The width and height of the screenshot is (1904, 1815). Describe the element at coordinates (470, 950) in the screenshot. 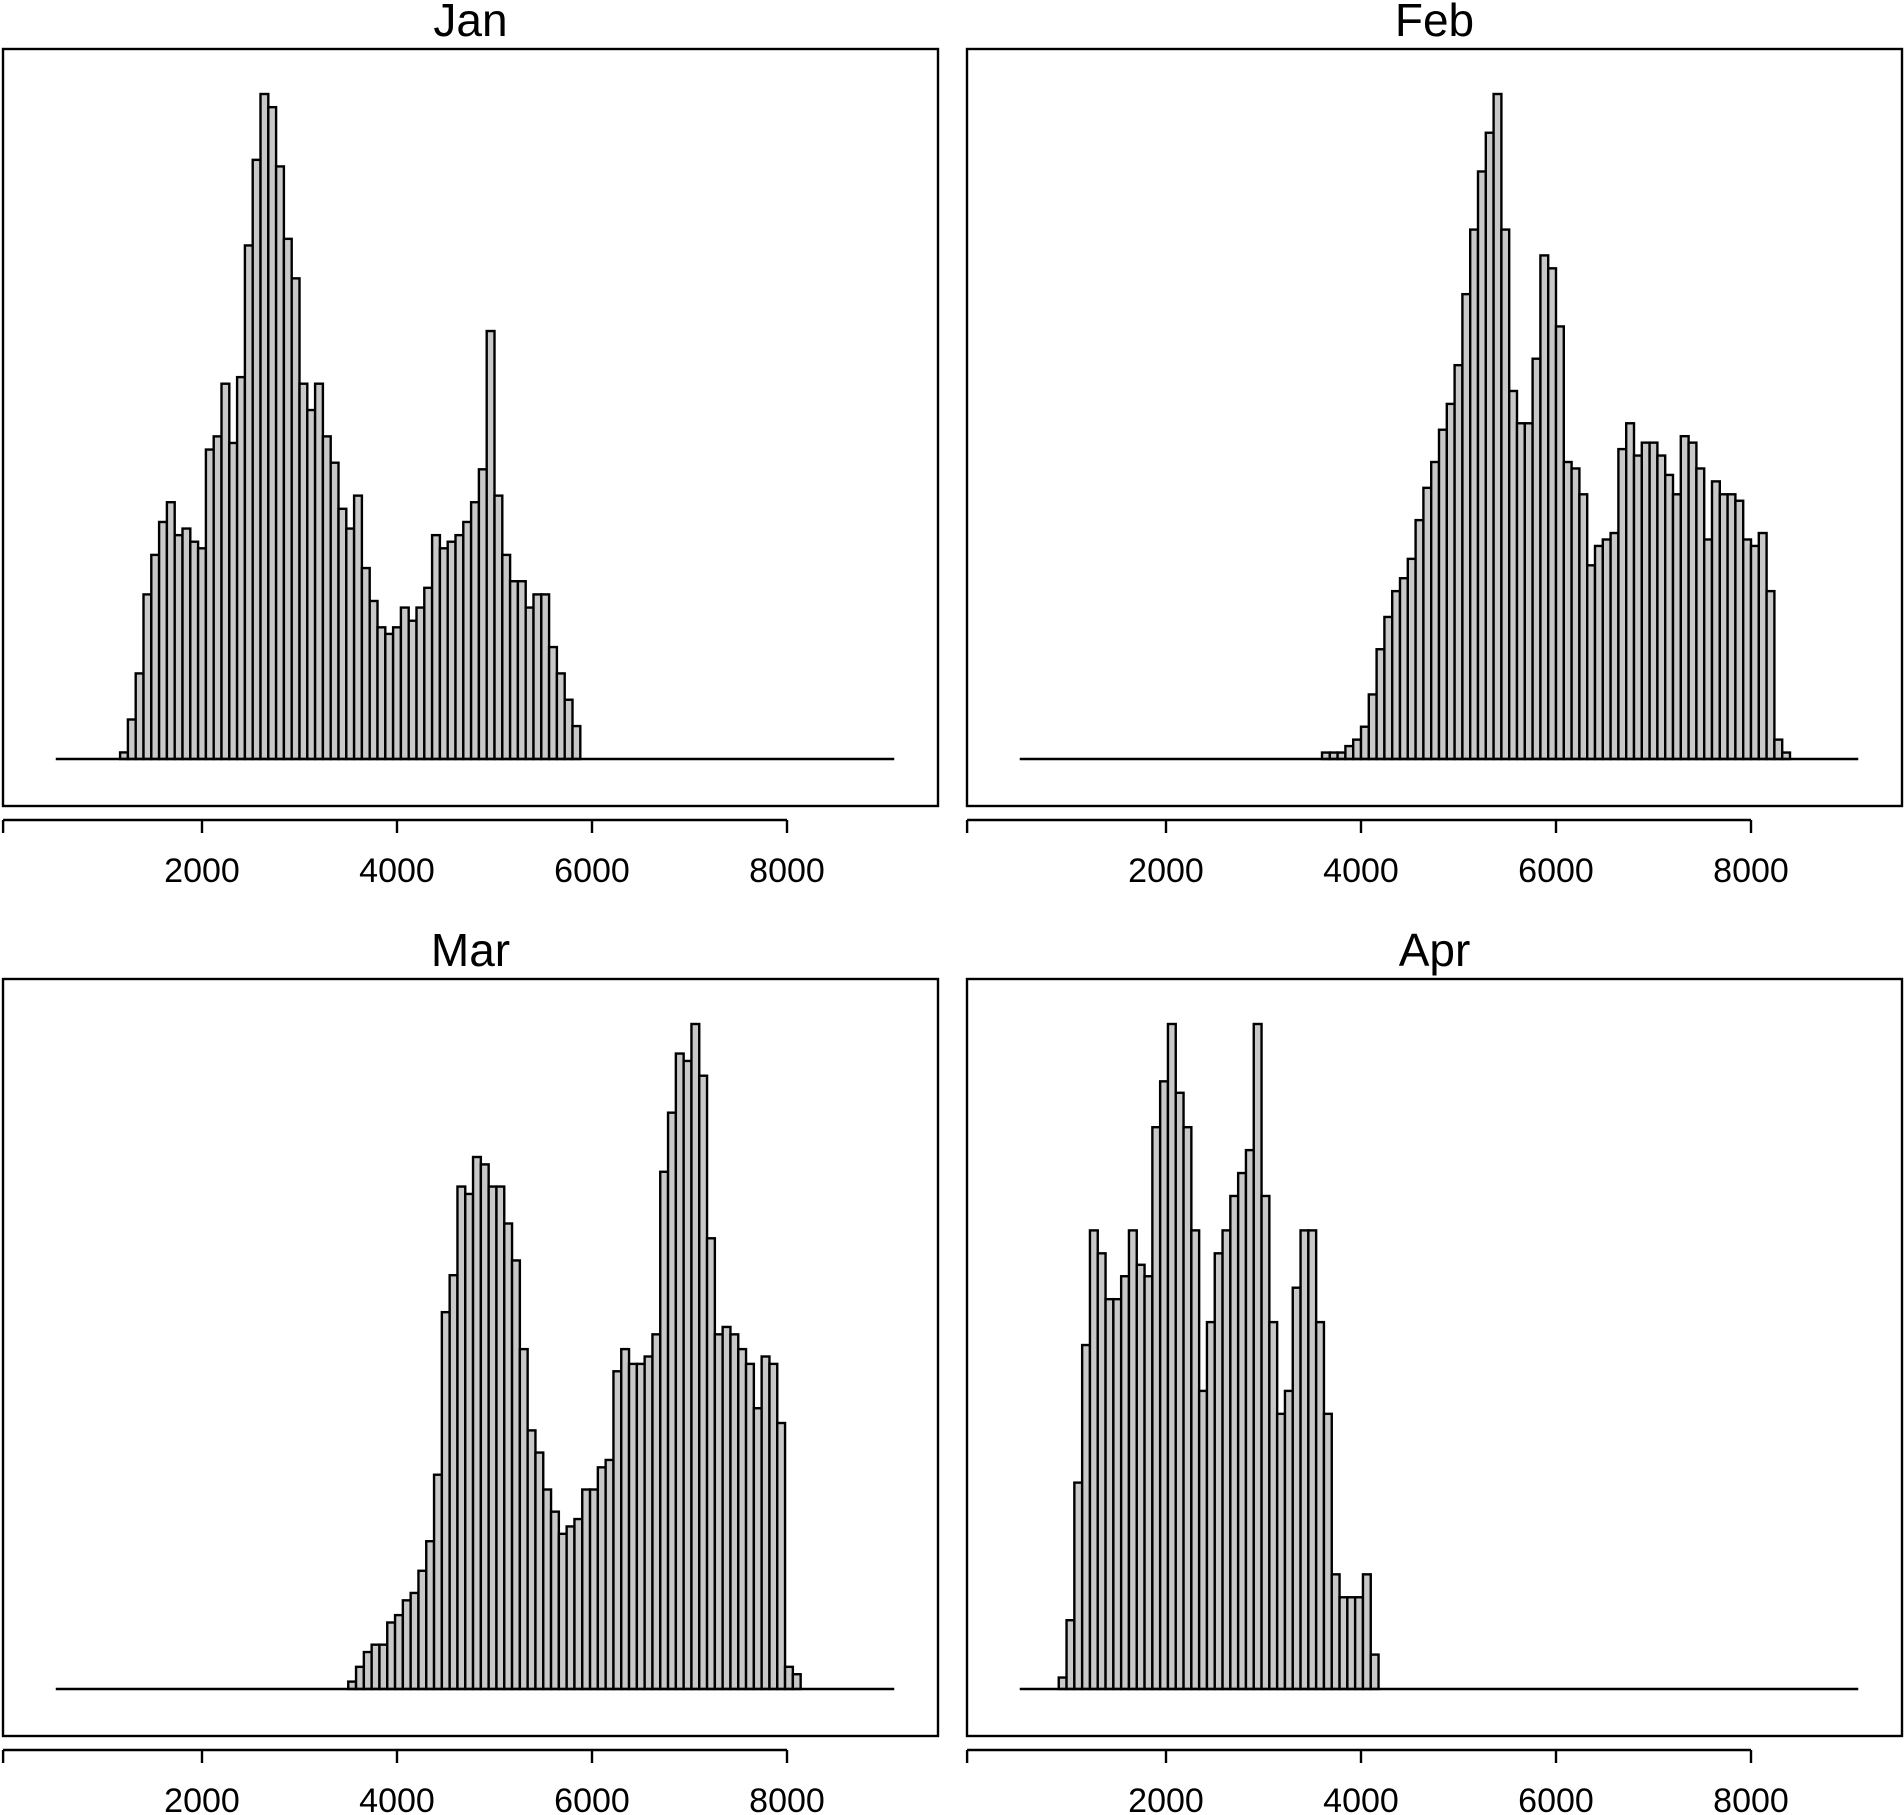

I see `panel-title: Mar` at that location.